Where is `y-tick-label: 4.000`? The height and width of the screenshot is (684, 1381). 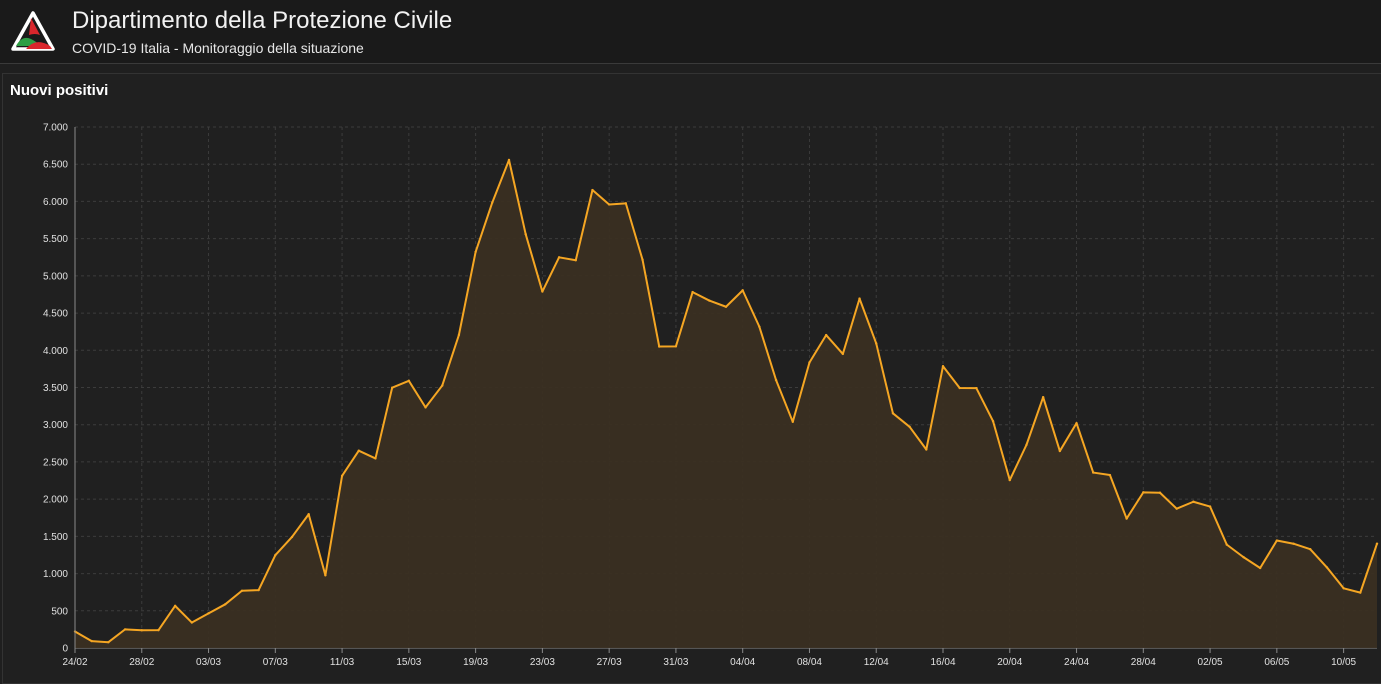 y-tick-label: 4.000 is located at coordinates (55, 351).